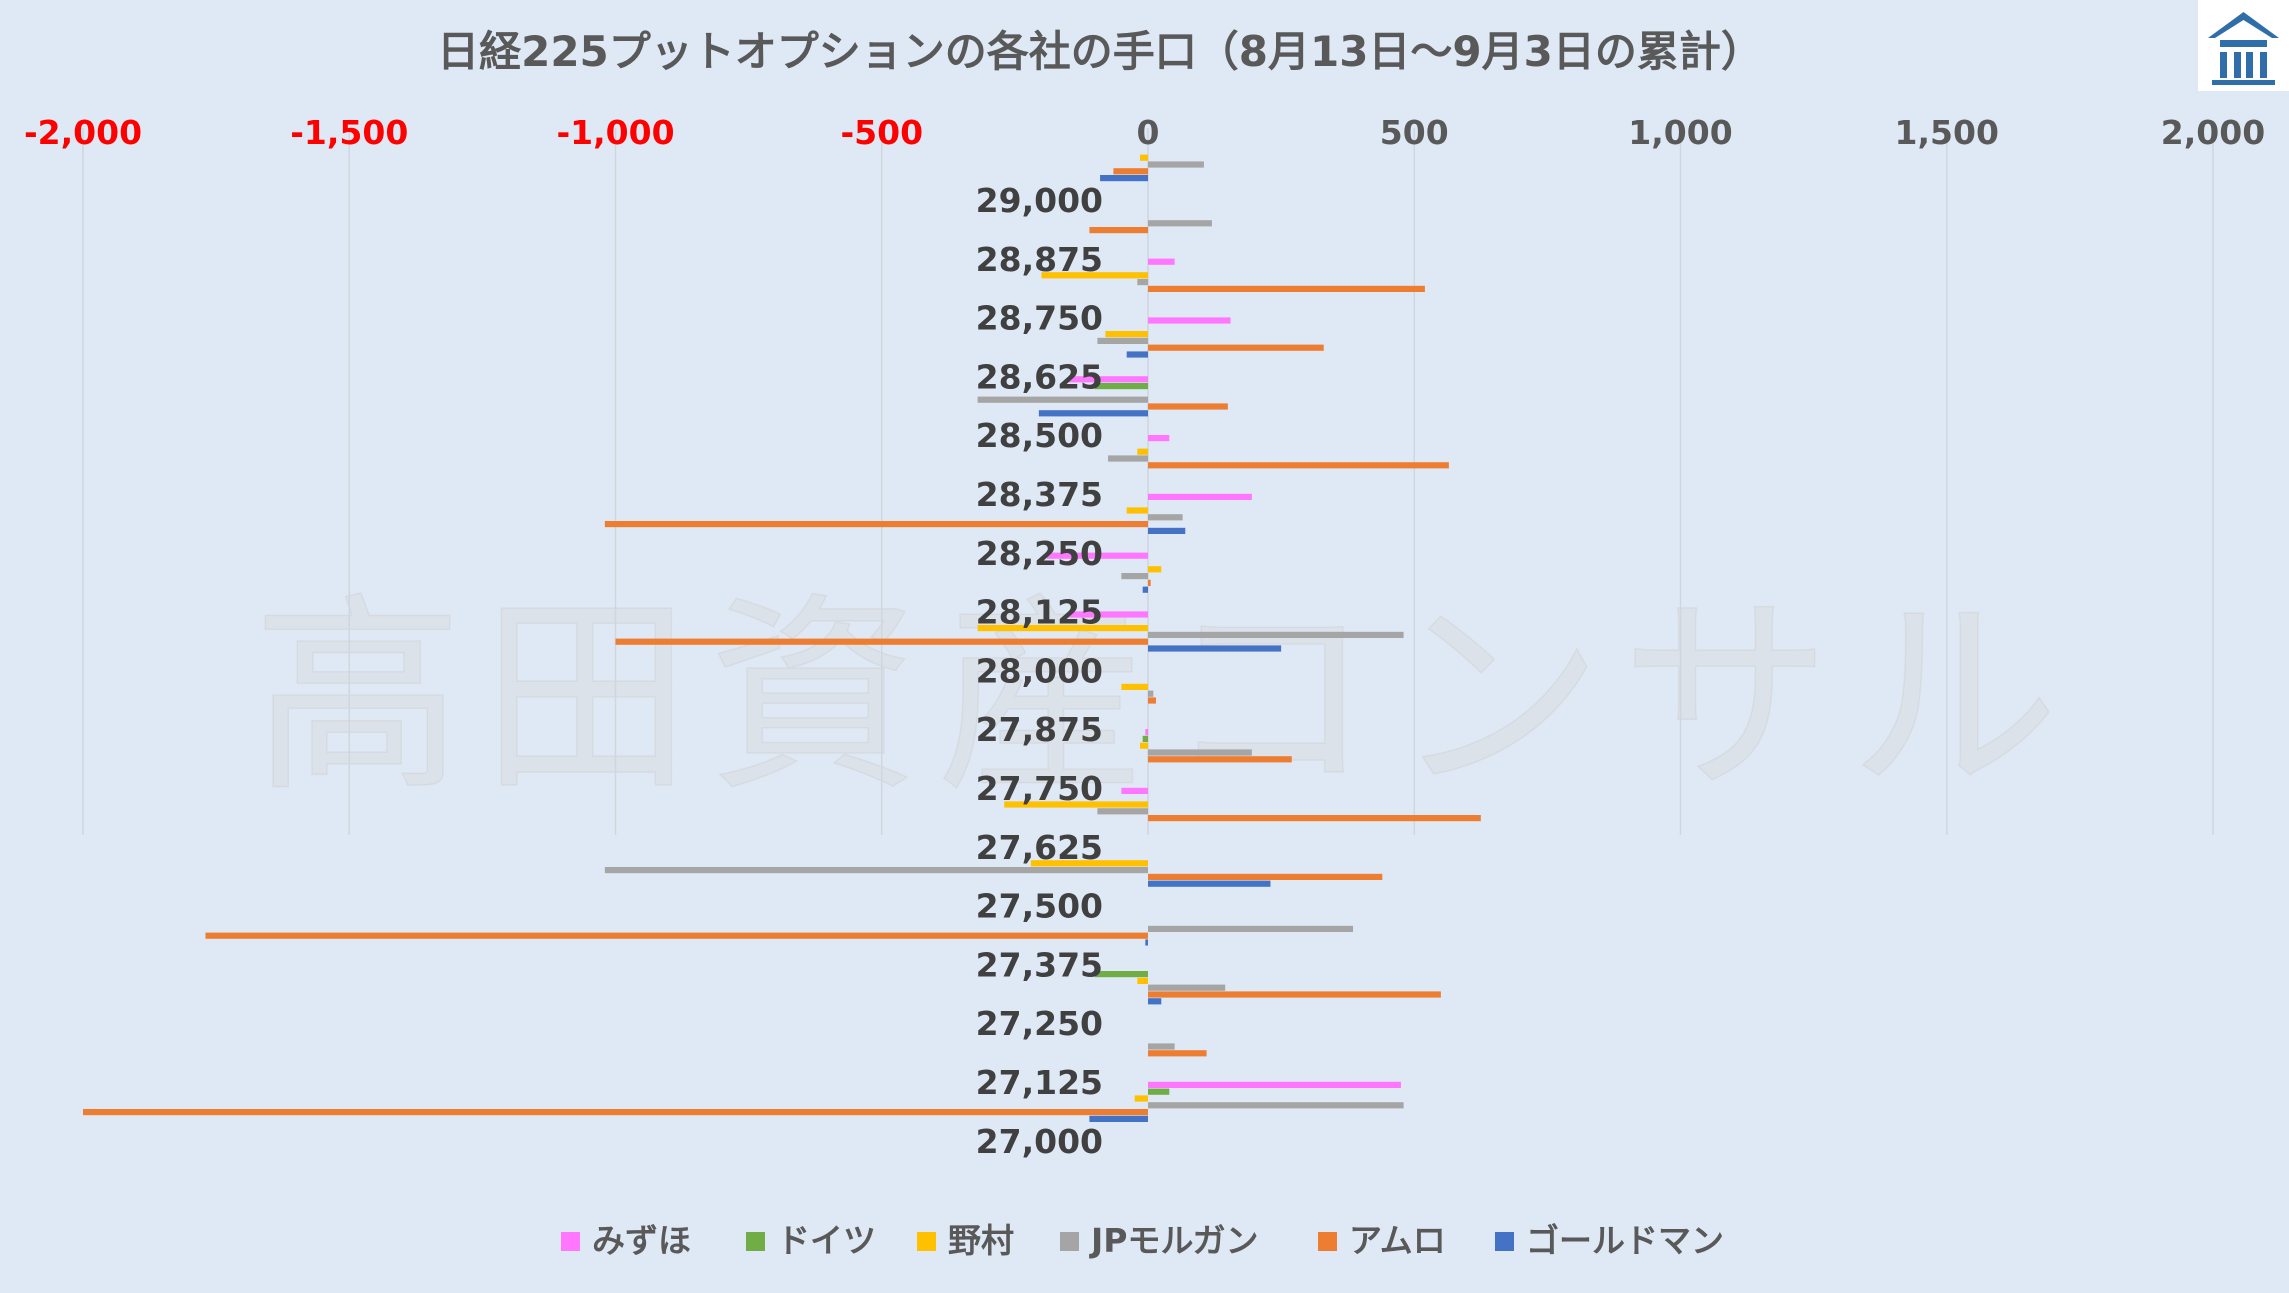  I want to click on shrine-roof-logo-icon, so click(2243, 45).